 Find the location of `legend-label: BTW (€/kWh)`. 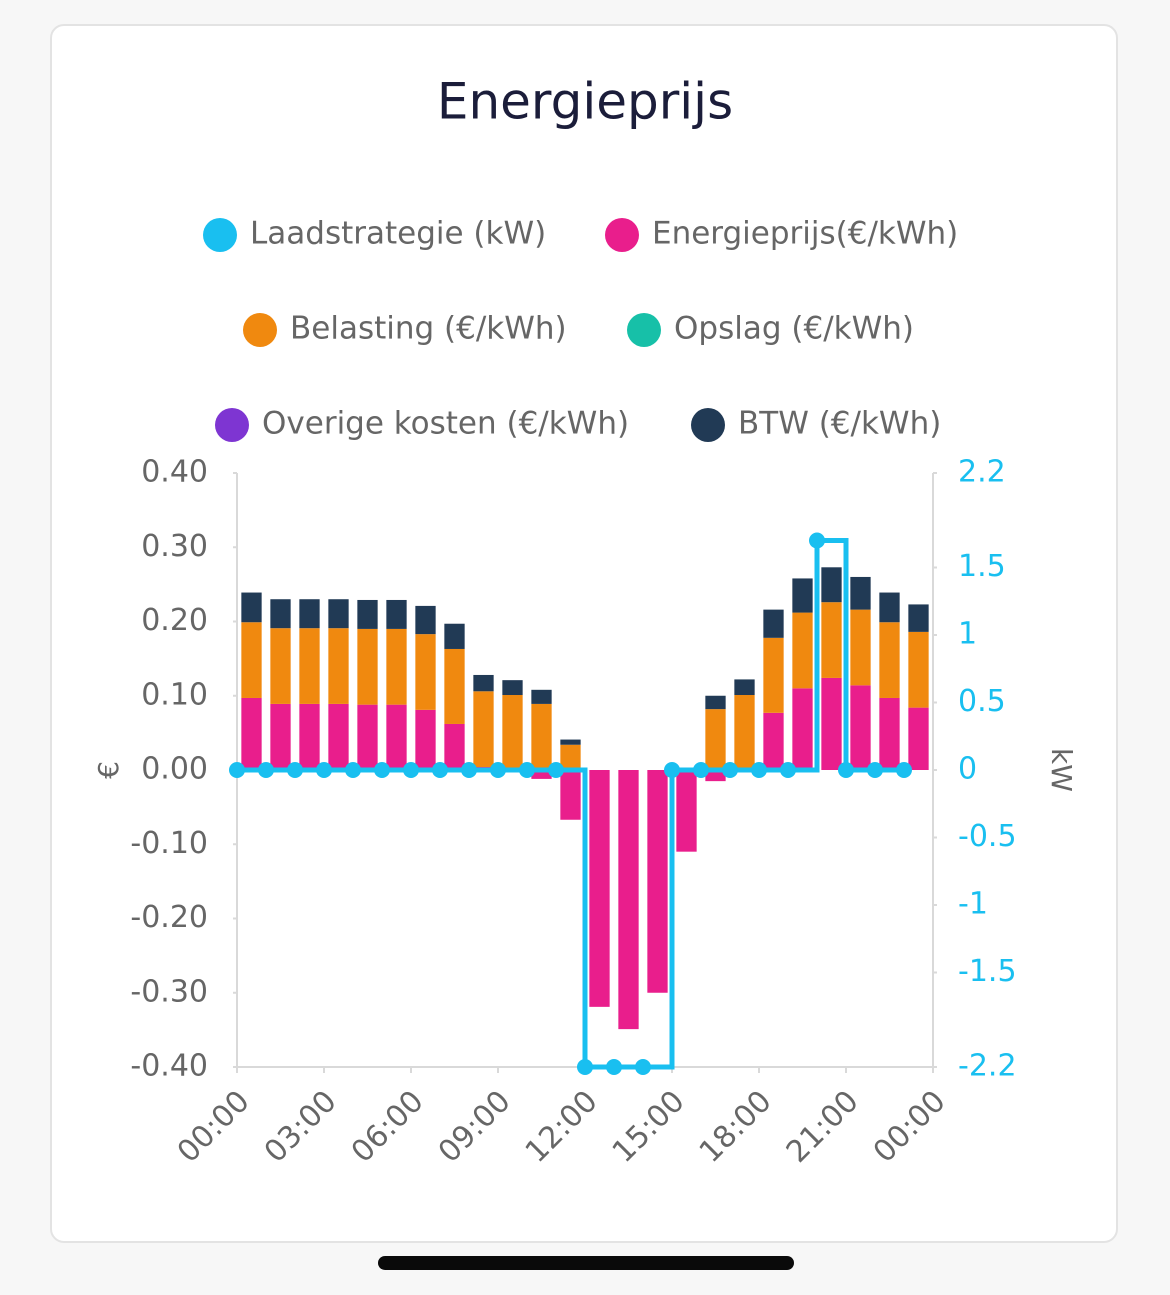

legend-label: BTW (€/kWh) is located at coordinates (839, 424).